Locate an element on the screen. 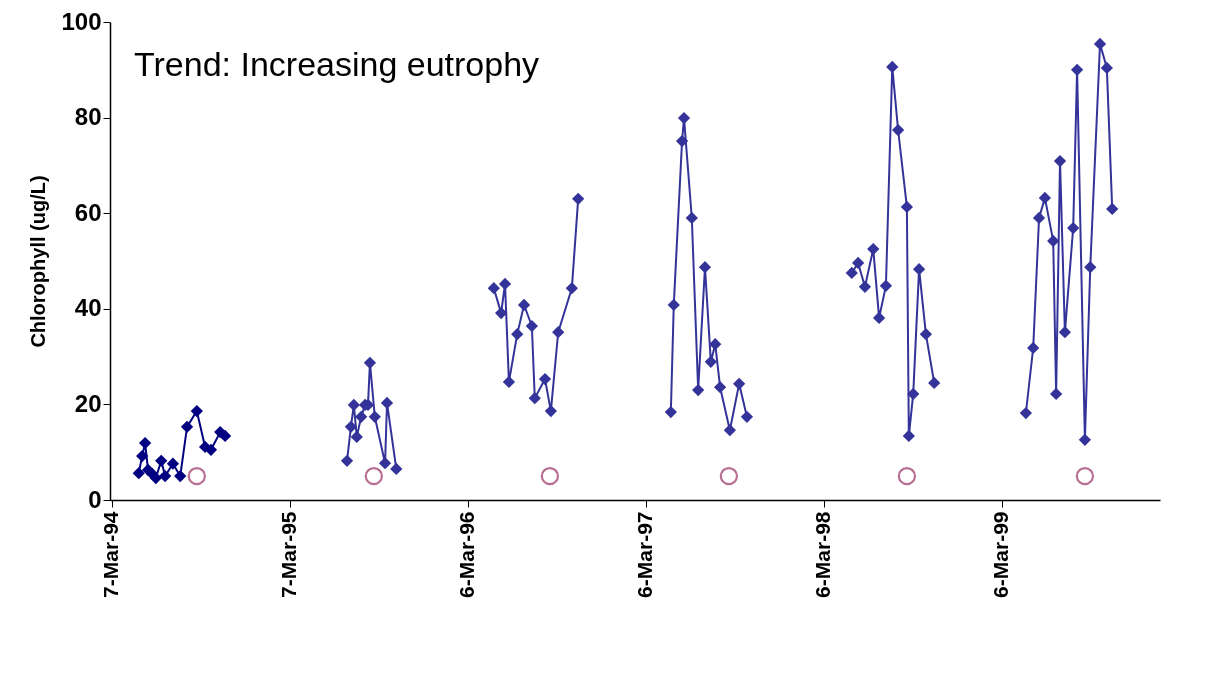 This screenshot has height=675, width=1208. y-tick-label: 100 is located at coordinates (81, 21).